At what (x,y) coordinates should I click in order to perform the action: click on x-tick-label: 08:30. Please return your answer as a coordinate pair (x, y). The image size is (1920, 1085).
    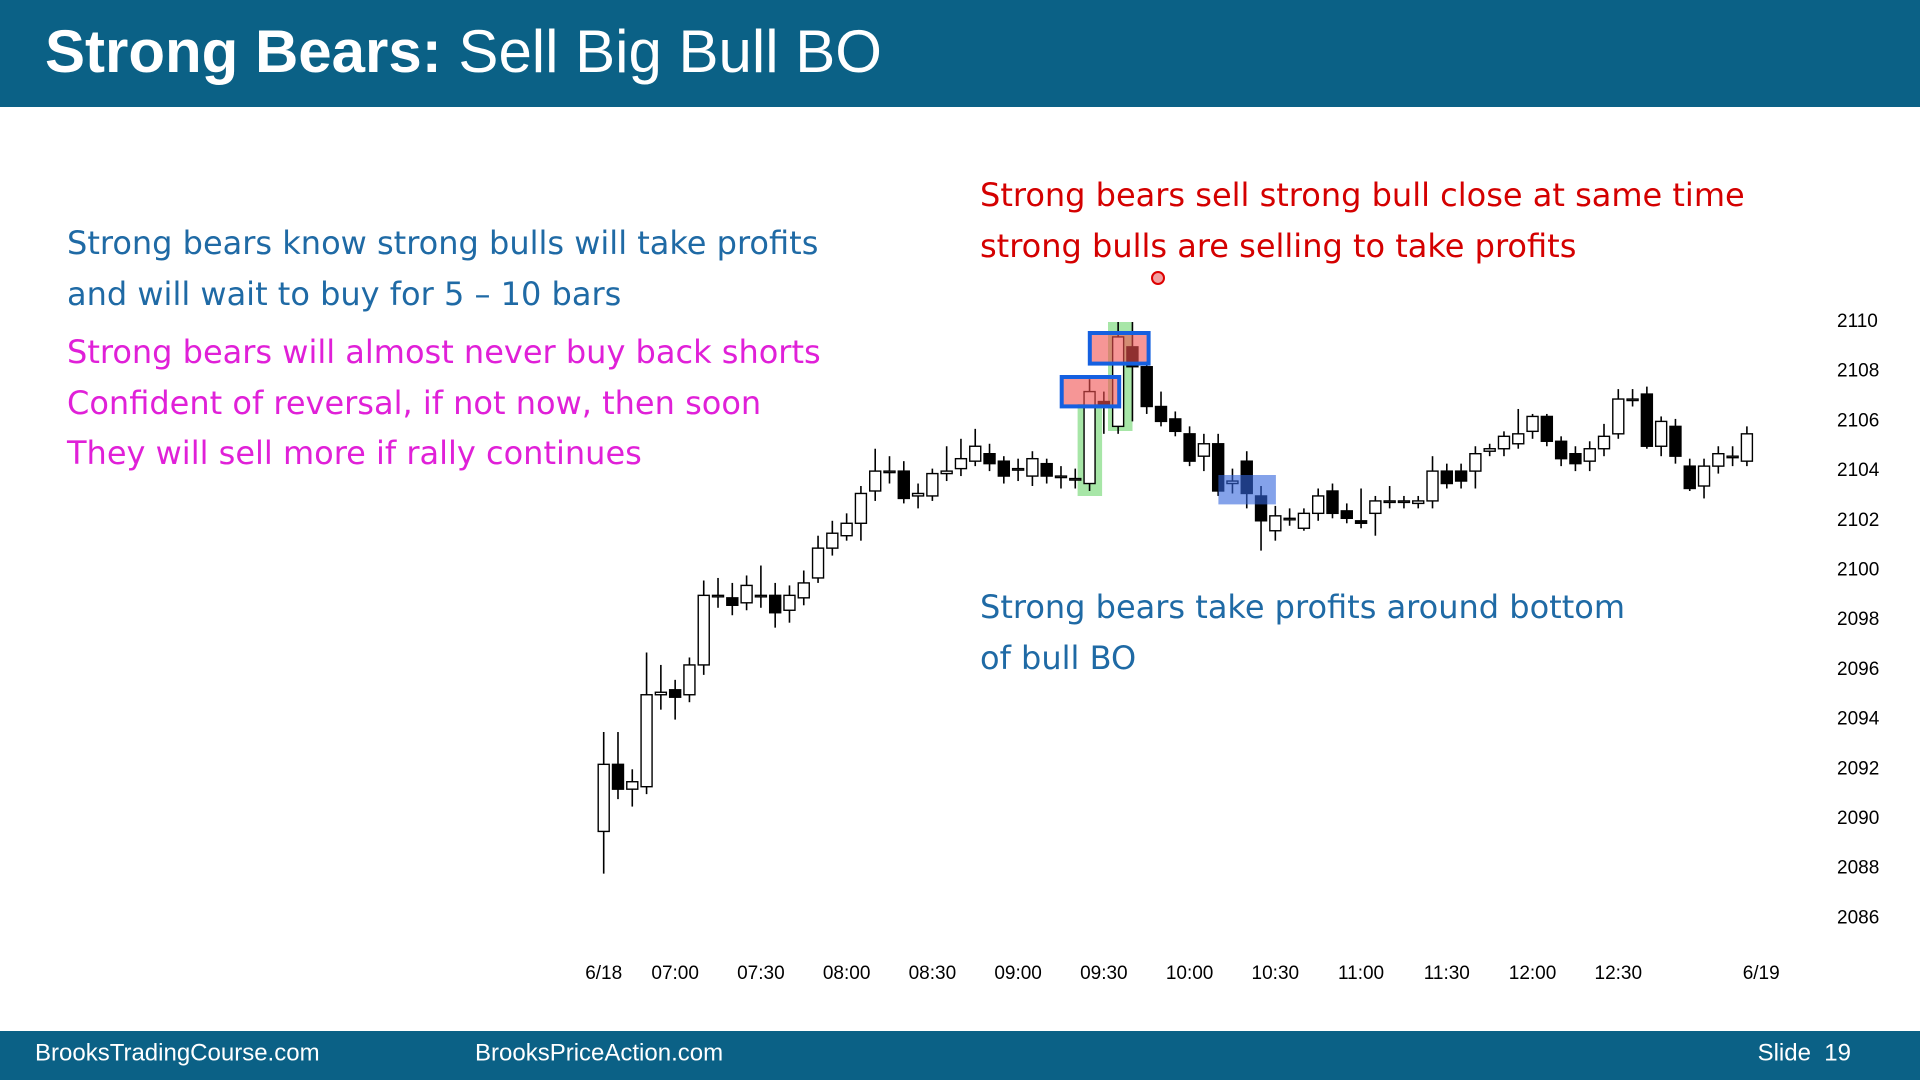
    Looking at the image, I should click on (933, 973).